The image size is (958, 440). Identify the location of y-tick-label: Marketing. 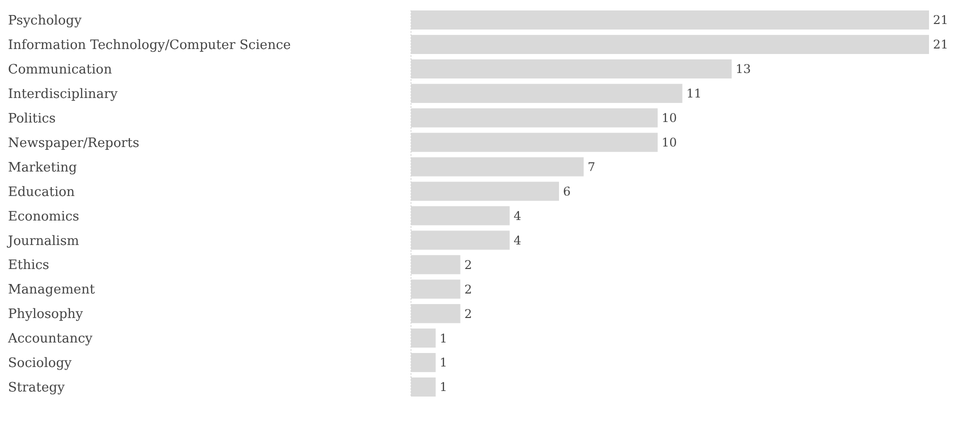
(42, 168).